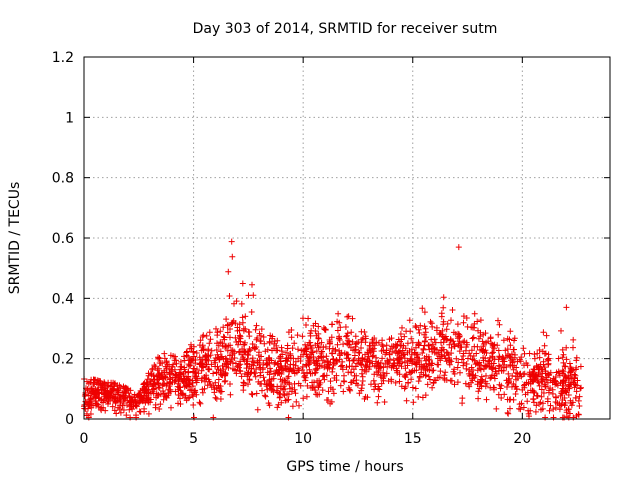  Describe the element at coordinates (63, 58) in the screenshot. I see `y-tick-label: 1.2` at that location.